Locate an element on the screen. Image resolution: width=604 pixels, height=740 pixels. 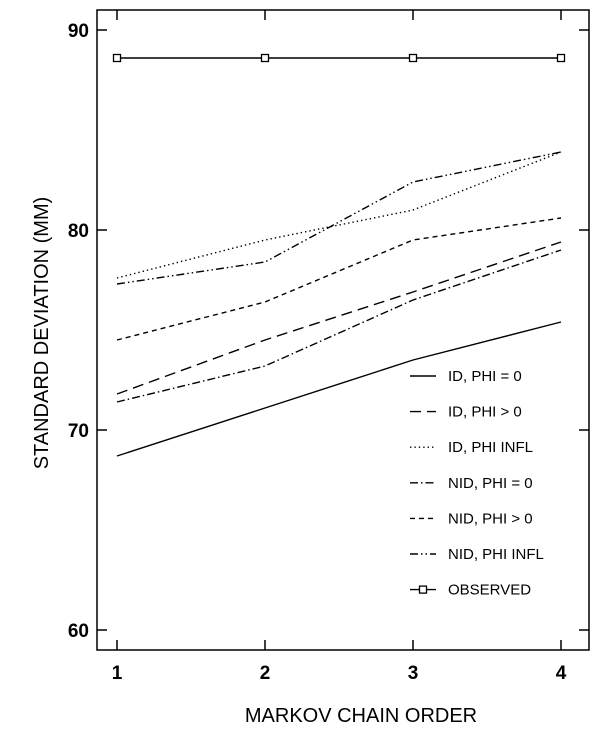
x-tick-label: 1 is located at coordinates (117, 673).